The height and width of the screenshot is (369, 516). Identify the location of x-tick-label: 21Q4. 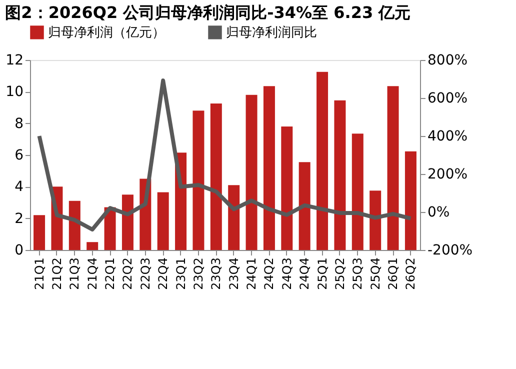
(92, 274).